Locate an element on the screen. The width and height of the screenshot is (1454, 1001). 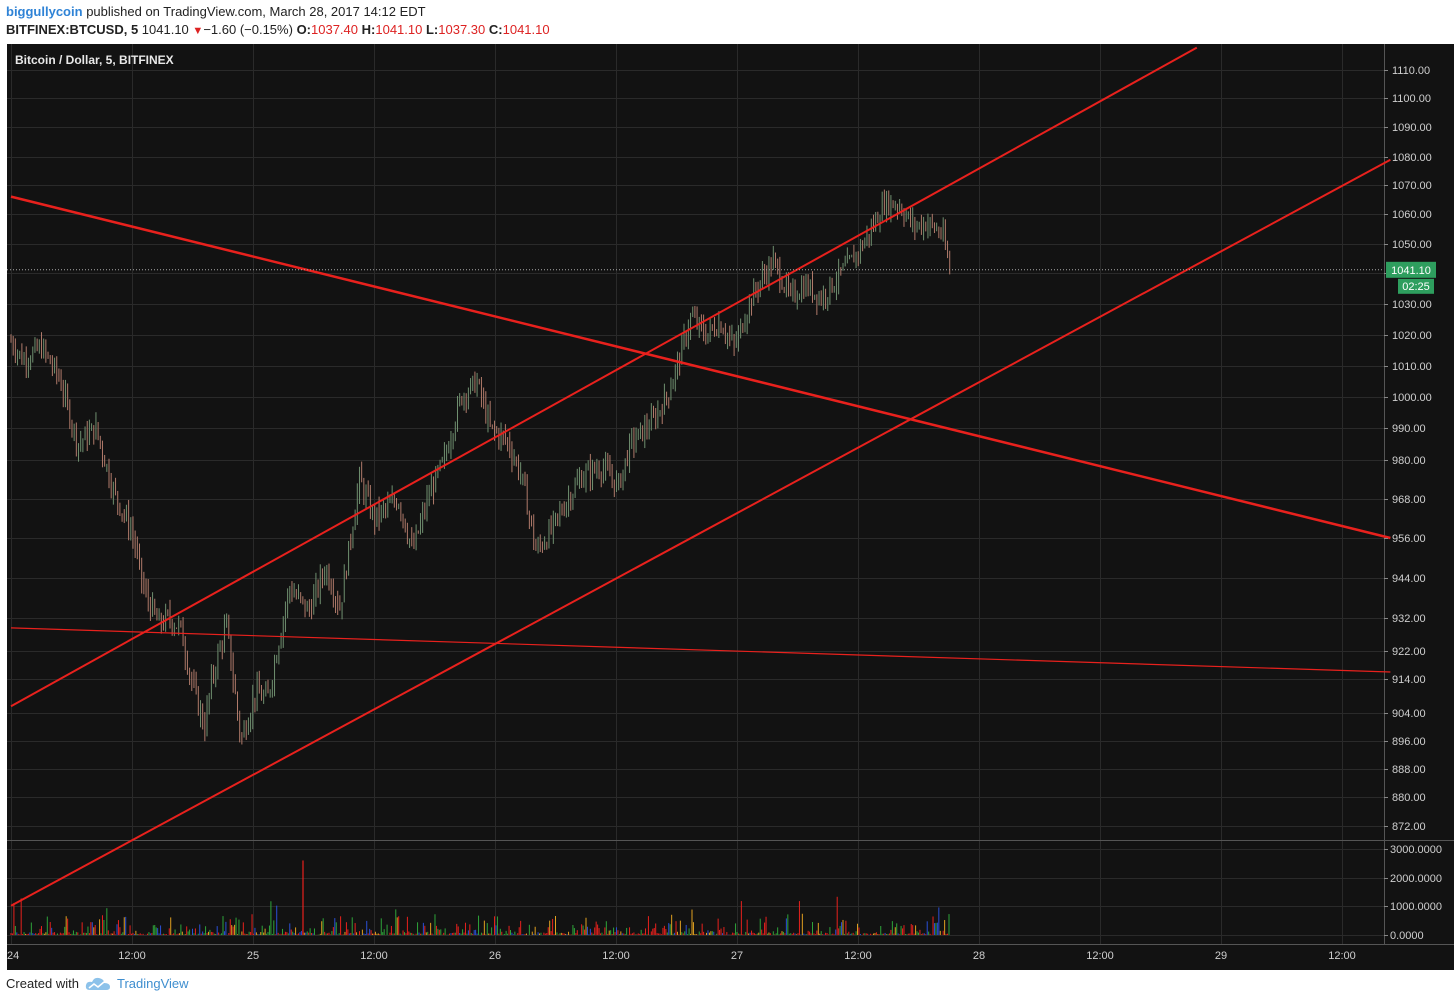
symbol-label: BITFINEX:BTCUSD, 5 is located at coordinates (72, 29).